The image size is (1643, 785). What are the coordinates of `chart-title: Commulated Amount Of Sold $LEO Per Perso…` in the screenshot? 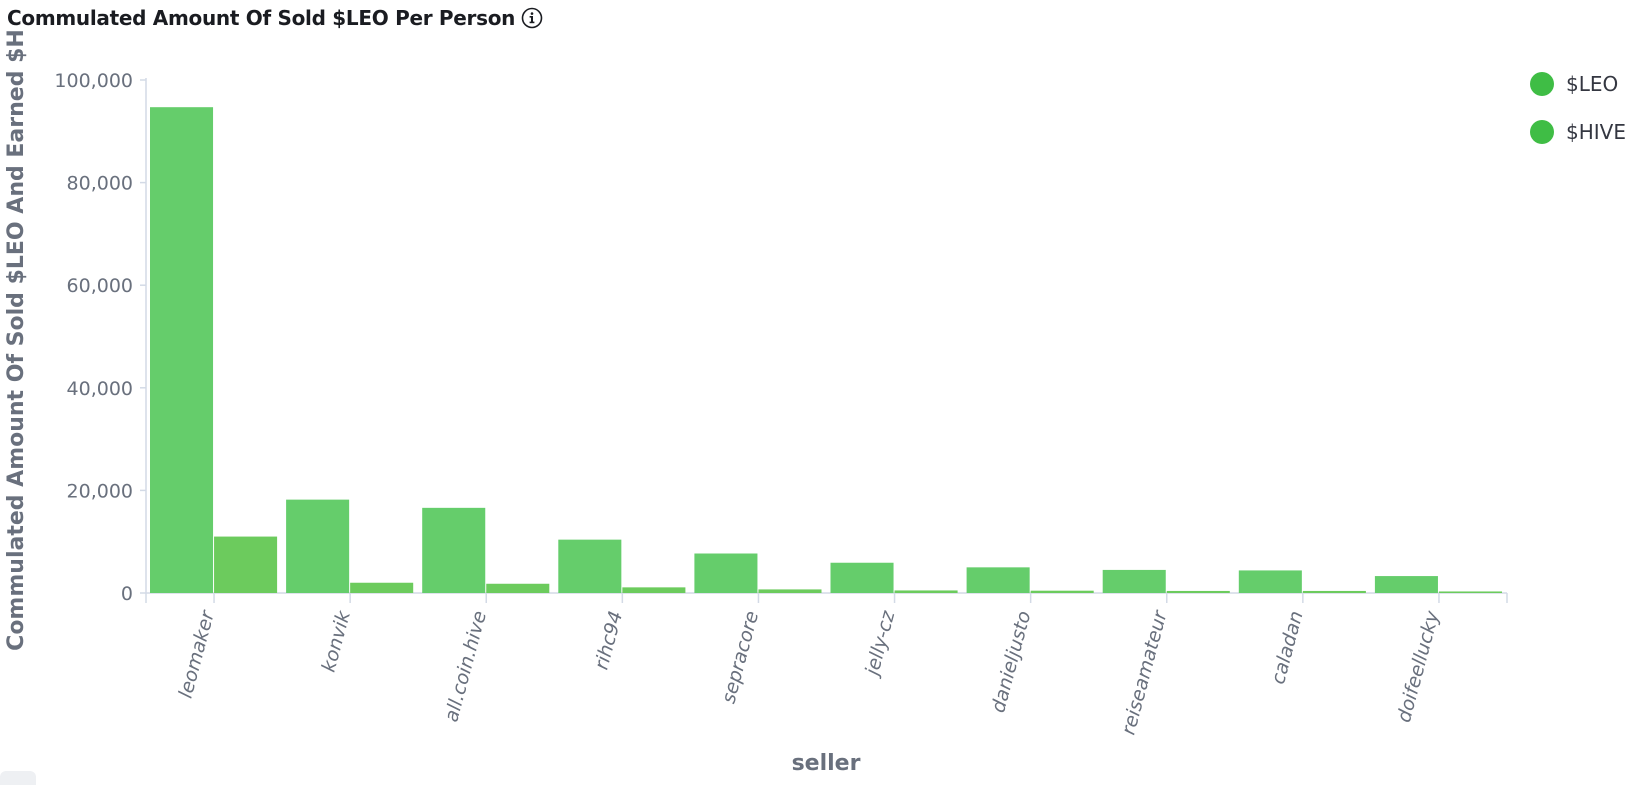 It's located at (261, 18).